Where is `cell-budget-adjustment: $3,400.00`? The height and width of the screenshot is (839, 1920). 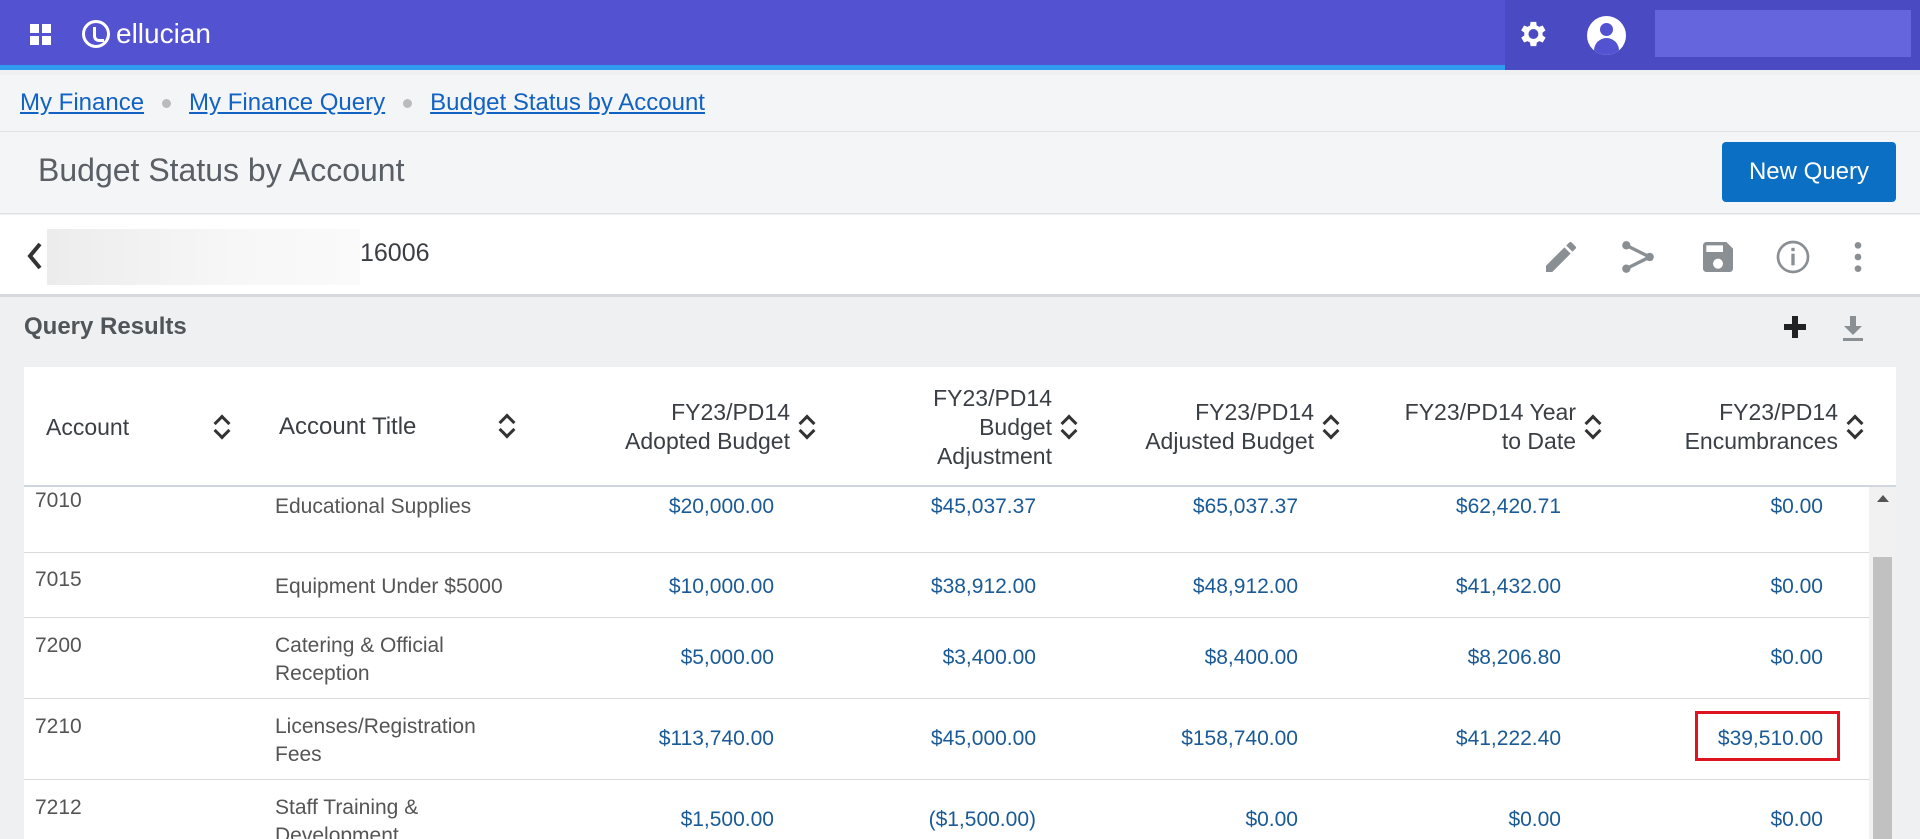 cell-budget-adjustment: $3,400.00 is located at coordinates (989, 657).